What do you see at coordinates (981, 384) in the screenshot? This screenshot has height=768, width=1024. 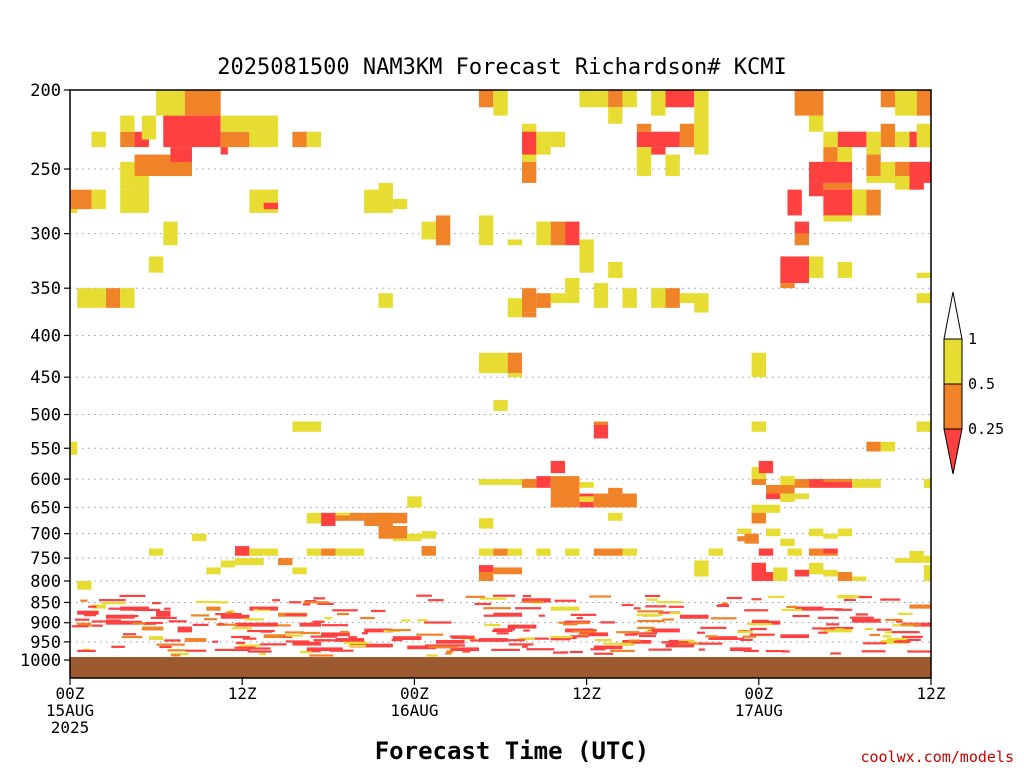 I see `legend-label: 0.5` at bounding box center [981, 384].